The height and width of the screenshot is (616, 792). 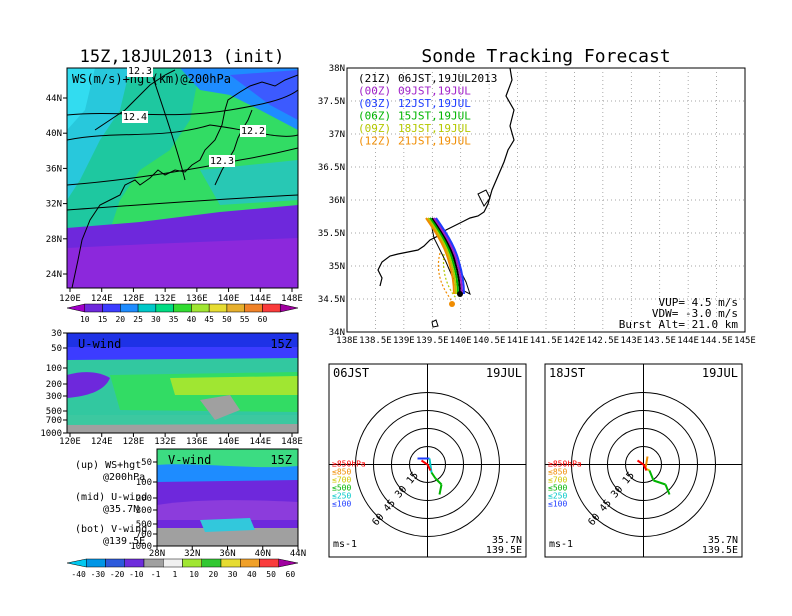 What do you see at coordinates (659, 341) in the screenshot?
I see `track-xtick-label: 143.5E` at bounding box center [659, 341].